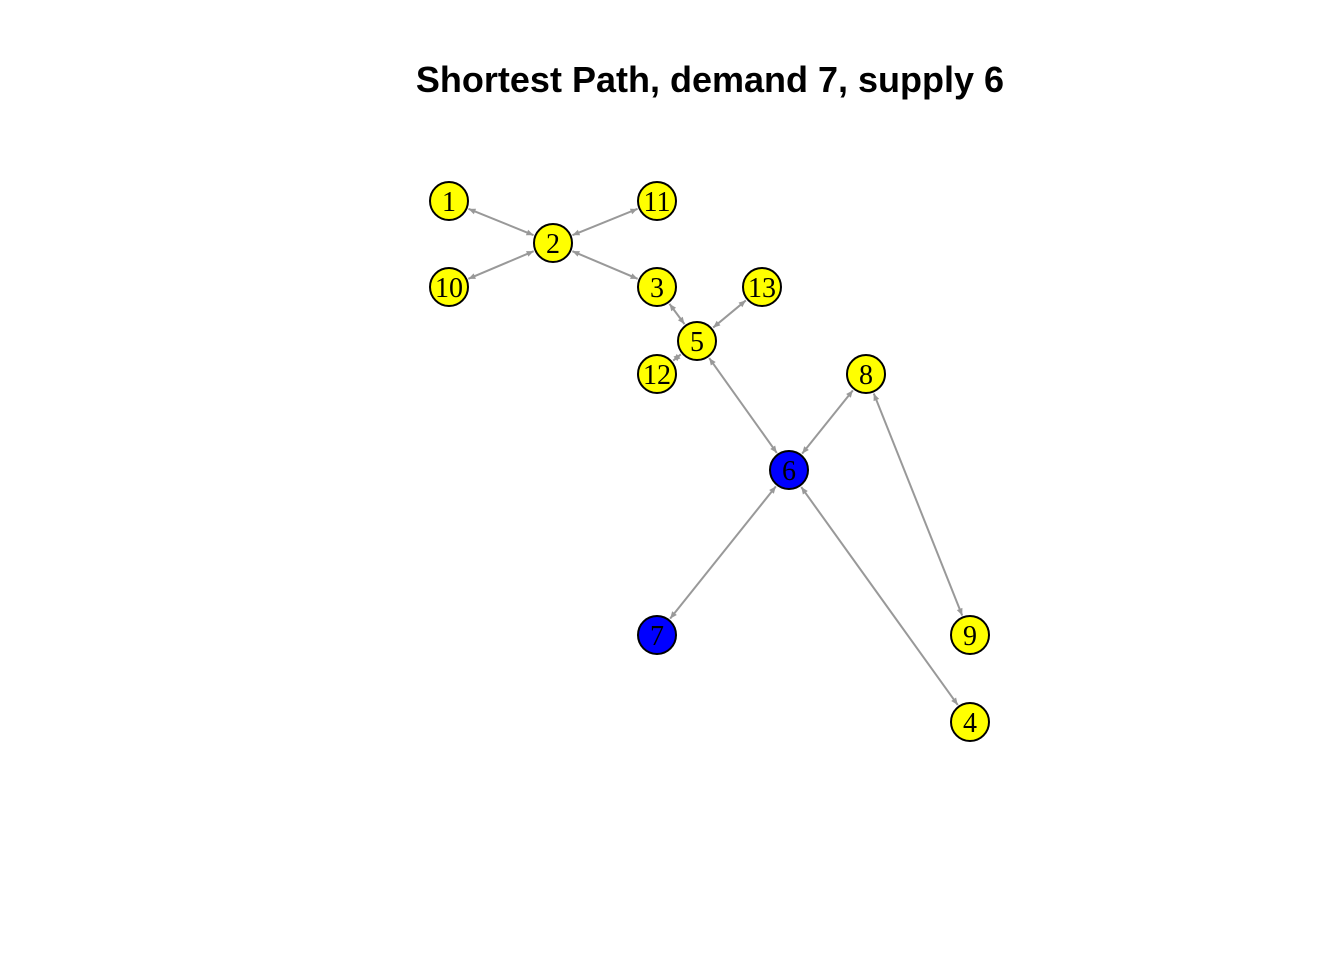 The height and width of the screenshot is (960, 1344). I want to click on node-8-label: 8, so click(866, 375).